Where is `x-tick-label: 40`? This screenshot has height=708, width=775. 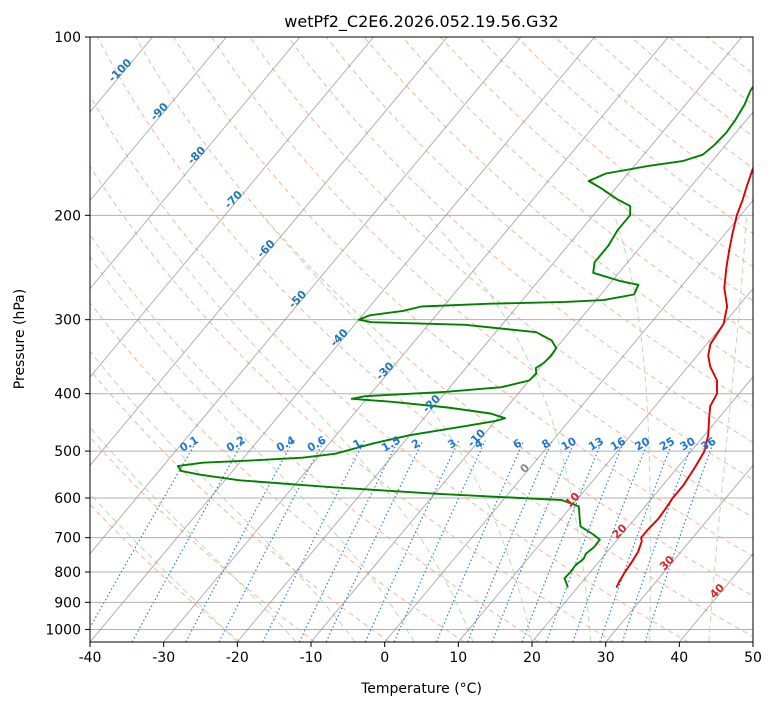
x-tick-label: 40 is located at coordinates (679, 658).